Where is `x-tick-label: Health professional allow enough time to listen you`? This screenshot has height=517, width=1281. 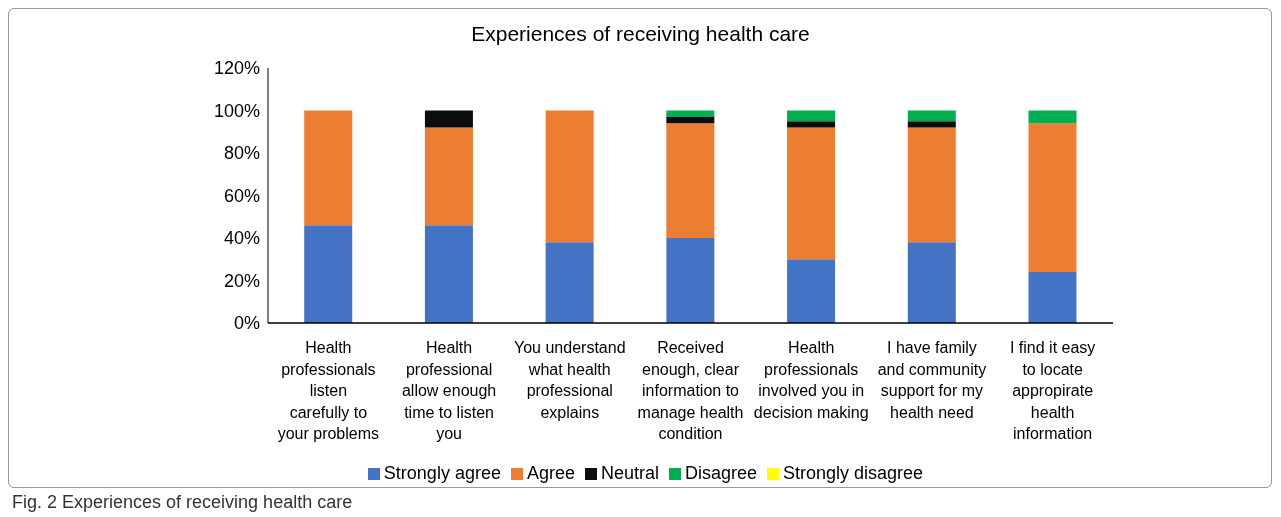
x-tick-label: Health professional allow enough time to listen you is located at coordinates (449, 390).